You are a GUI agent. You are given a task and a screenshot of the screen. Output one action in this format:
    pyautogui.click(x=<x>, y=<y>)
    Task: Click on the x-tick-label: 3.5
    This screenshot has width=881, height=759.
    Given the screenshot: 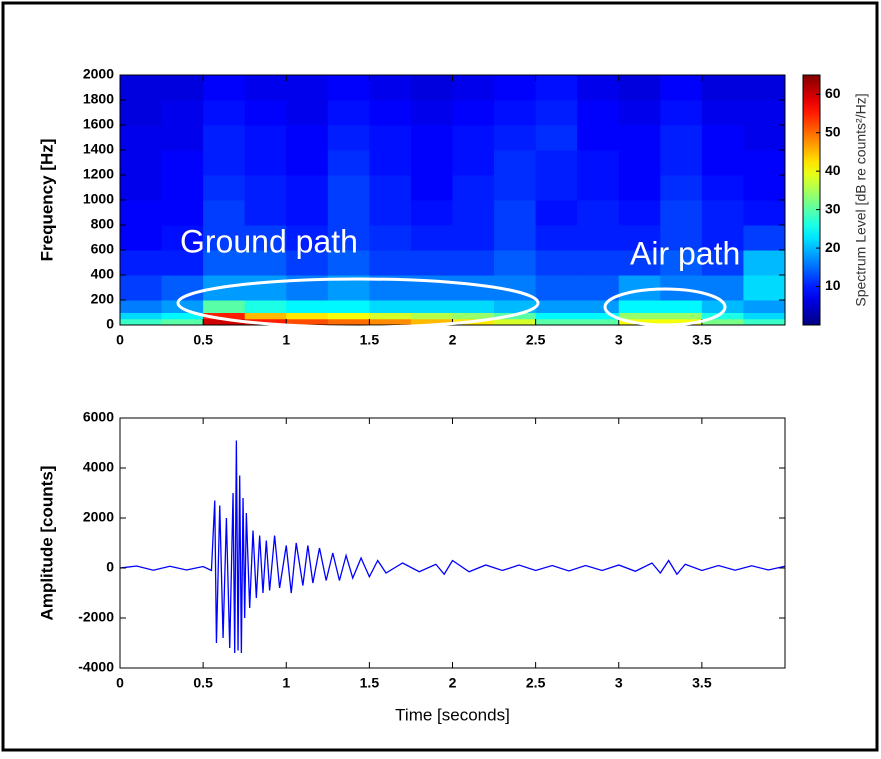 What is the action you would take?
    pyautogui.click(x=702, y=683)
    